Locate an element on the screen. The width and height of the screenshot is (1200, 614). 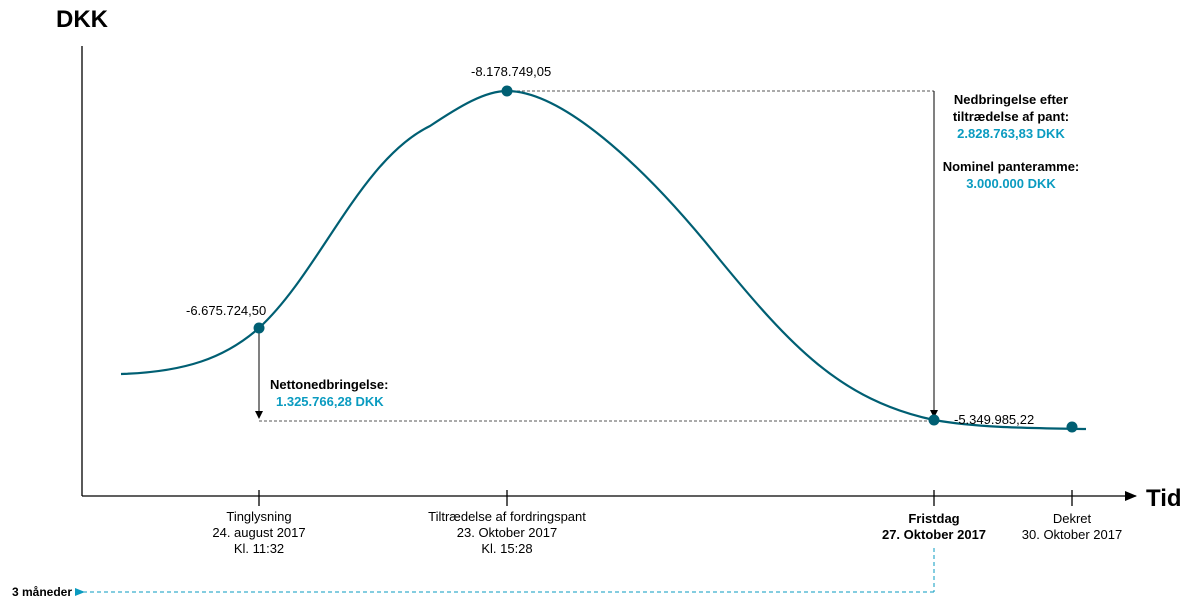
y-axis-title: DKK is located at coordinates (82, 19).